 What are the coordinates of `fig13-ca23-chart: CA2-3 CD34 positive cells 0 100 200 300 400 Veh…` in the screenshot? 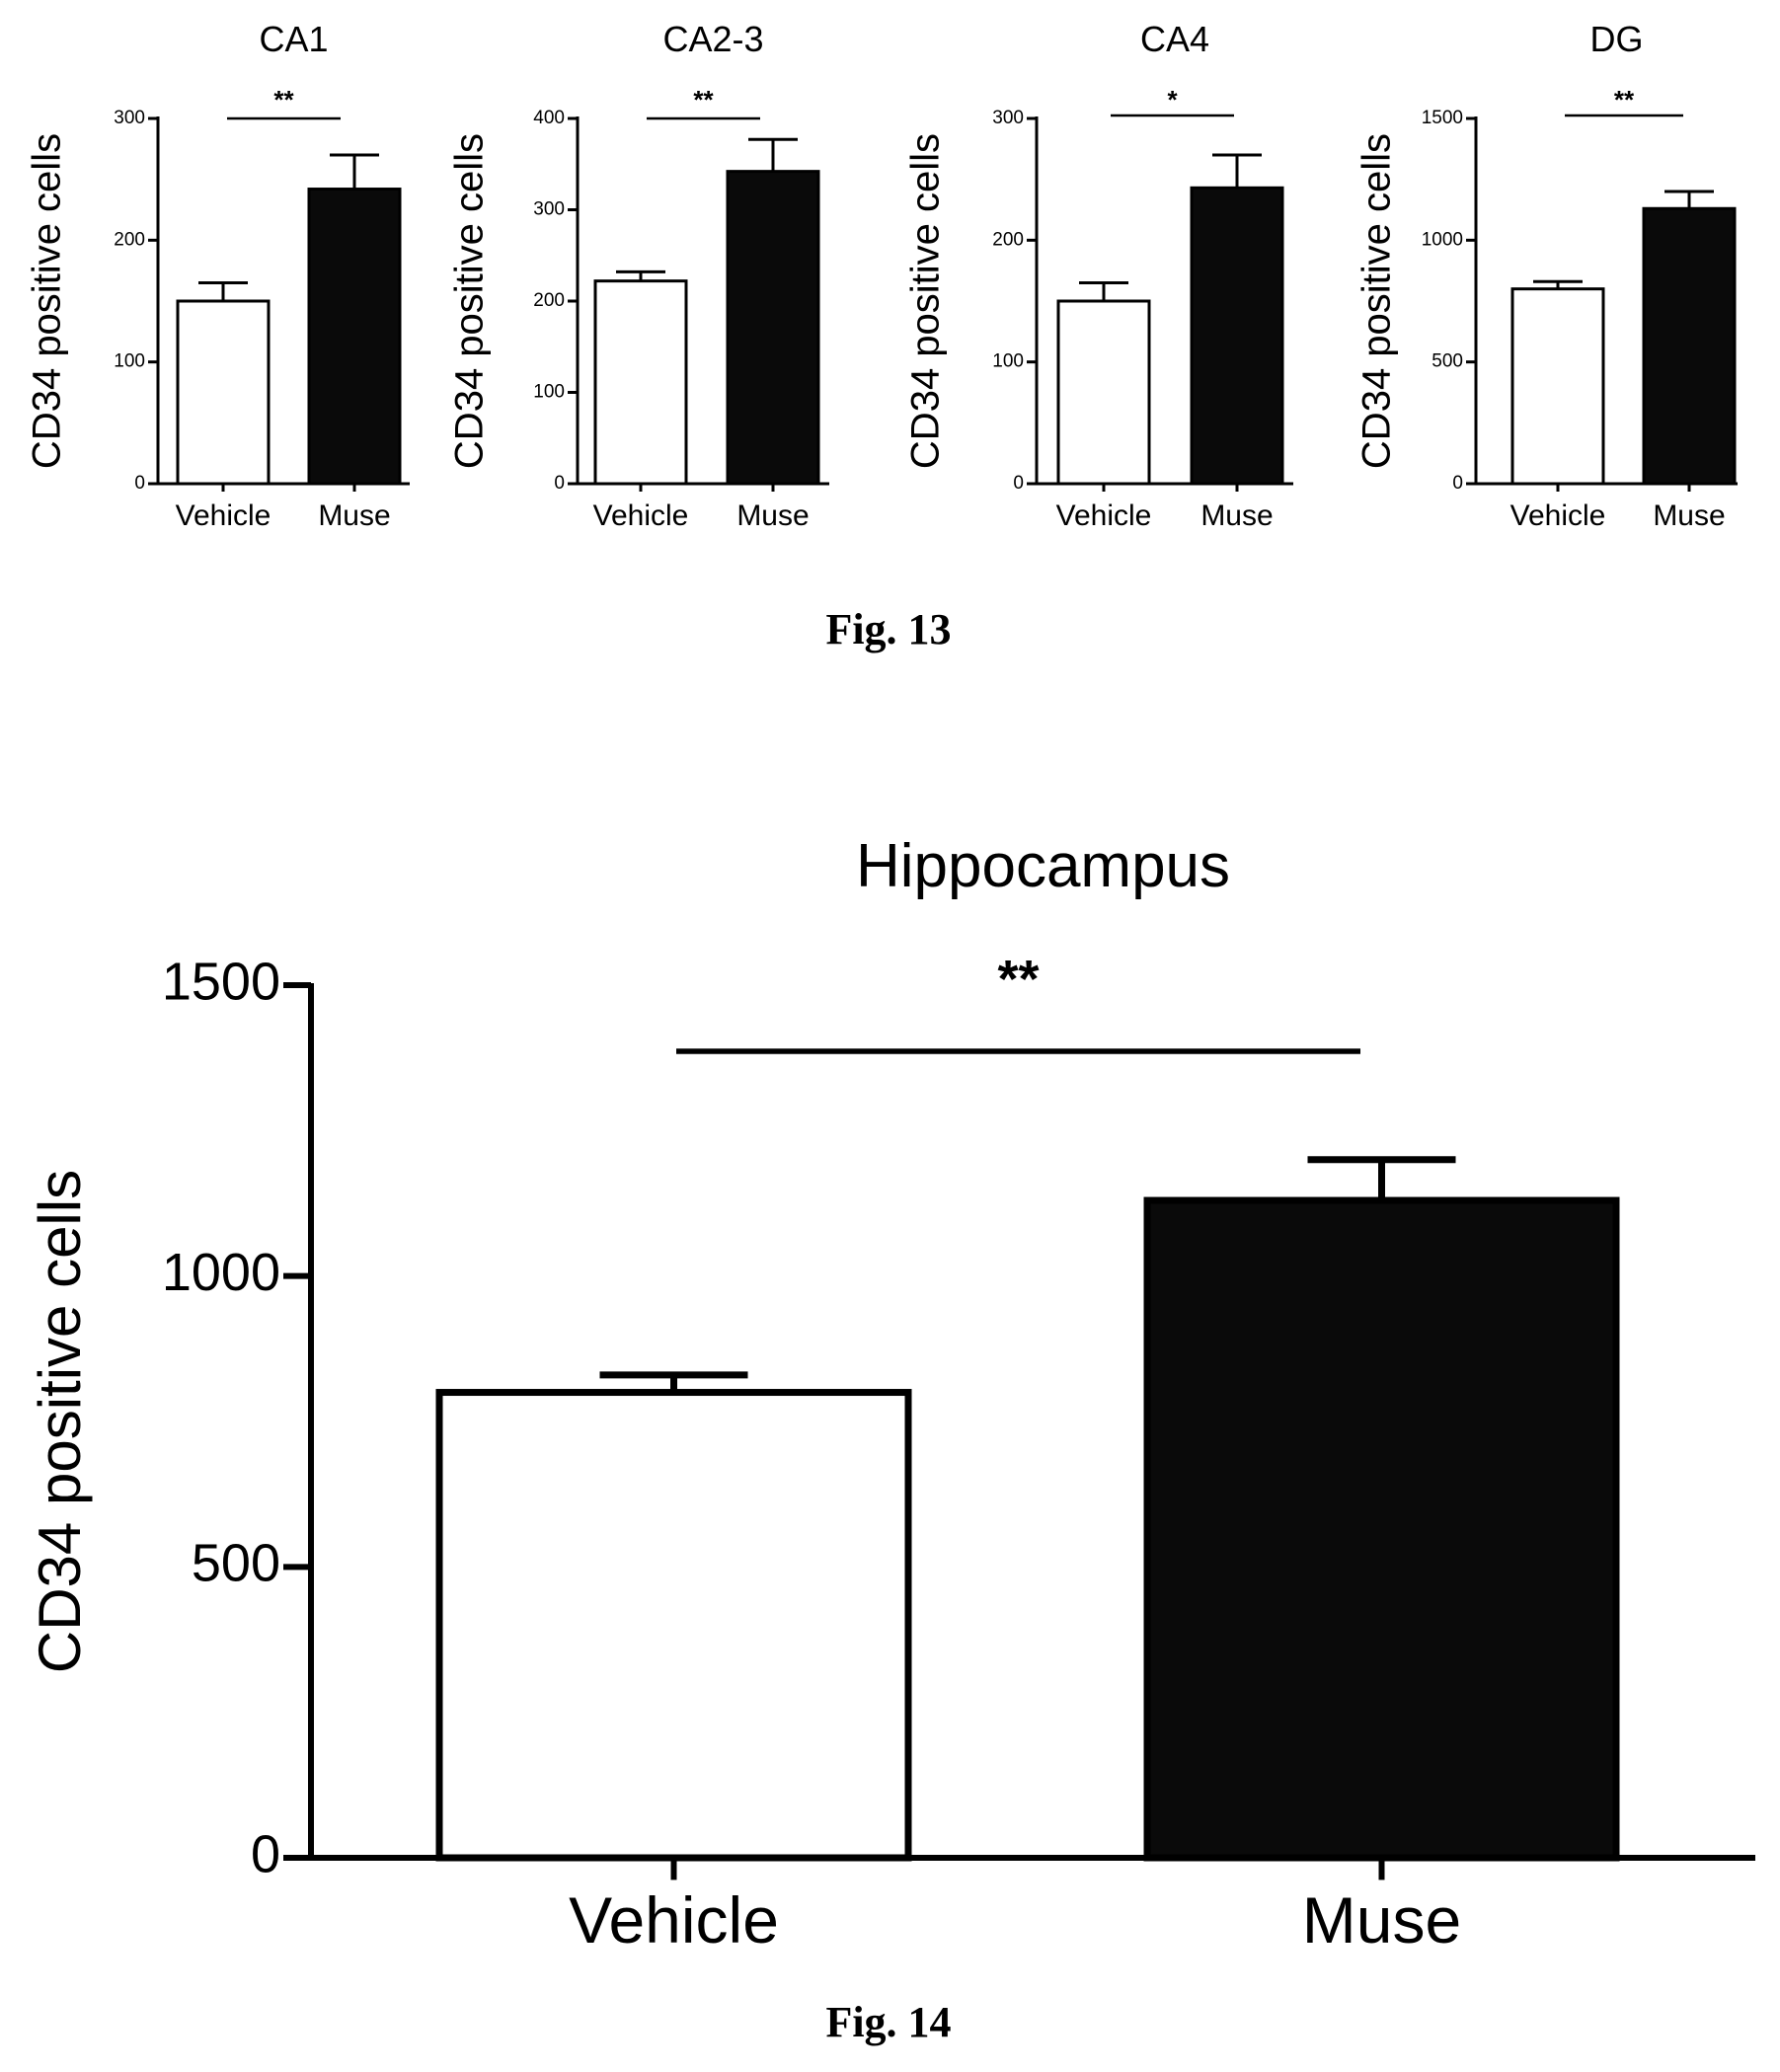 It's located at (638, 275).